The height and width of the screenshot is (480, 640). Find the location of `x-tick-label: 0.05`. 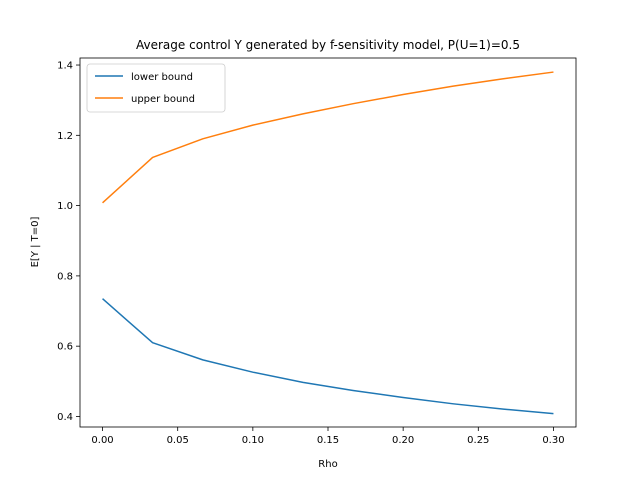

x-tick-label: 0.05 is located at coordinates (178, 440).